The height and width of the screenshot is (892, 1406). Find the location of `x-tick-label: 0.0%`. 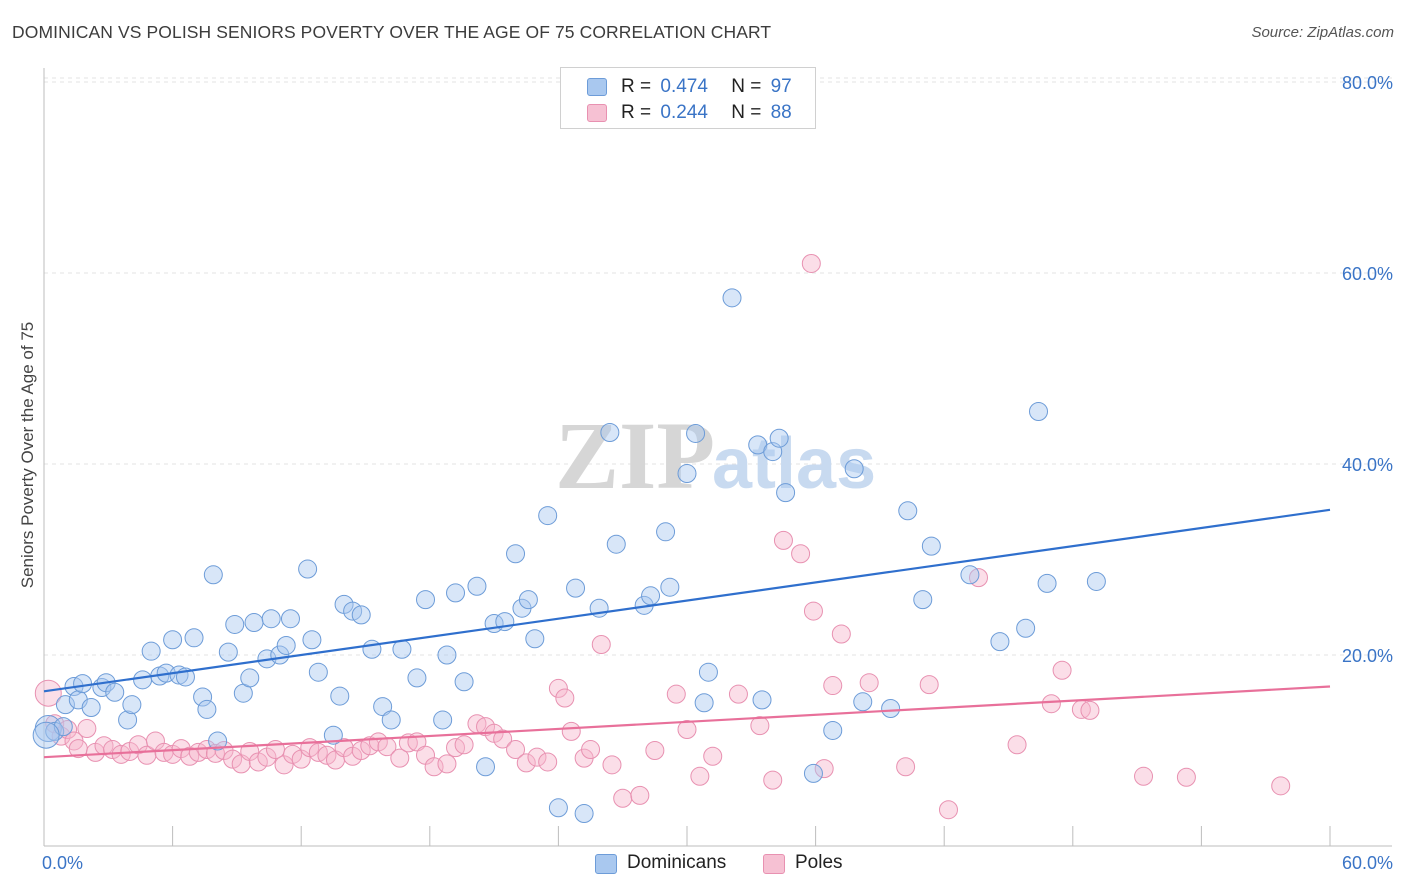

x-tick-label: 0.0% is located at coordinates (62, 863).